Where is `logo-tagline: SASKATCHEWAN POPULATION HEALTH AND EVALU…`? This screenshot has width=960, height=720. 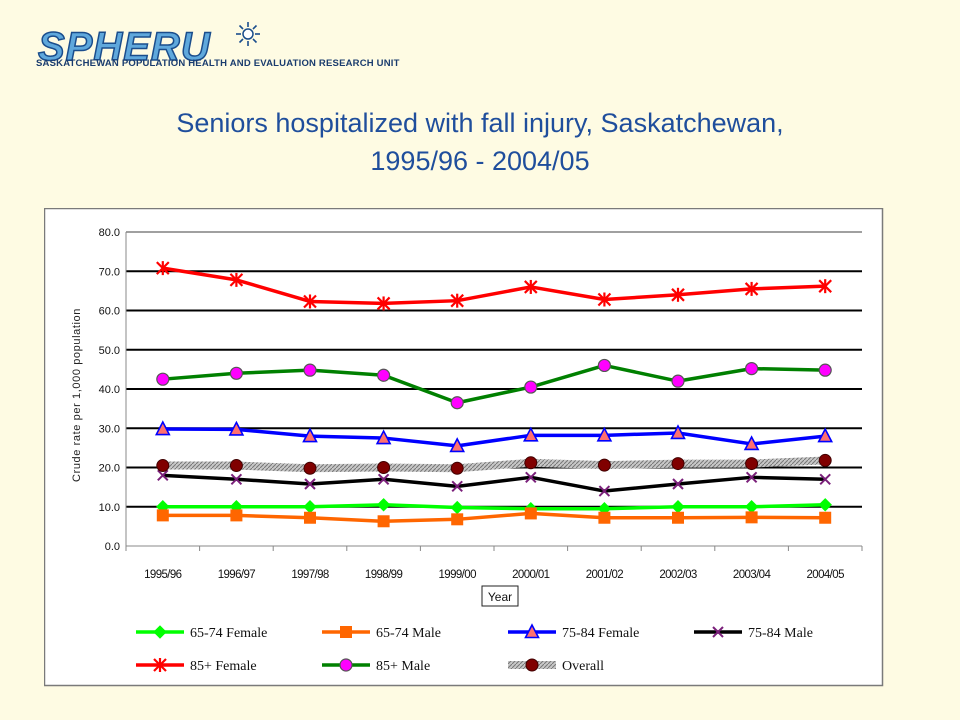 logo-tagline: SASKATCHEWAN POPULATION HEALTH AND EVALU… is located at coordinates (218, 63).